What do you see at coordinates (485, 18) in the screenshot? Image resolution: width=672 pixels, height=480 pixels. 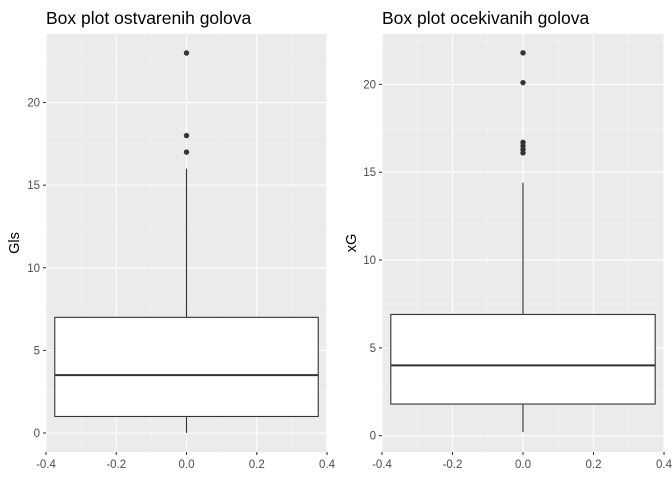 I see `chart-title: Box plot ocekivanih golova` at bounding box center [485, 18].